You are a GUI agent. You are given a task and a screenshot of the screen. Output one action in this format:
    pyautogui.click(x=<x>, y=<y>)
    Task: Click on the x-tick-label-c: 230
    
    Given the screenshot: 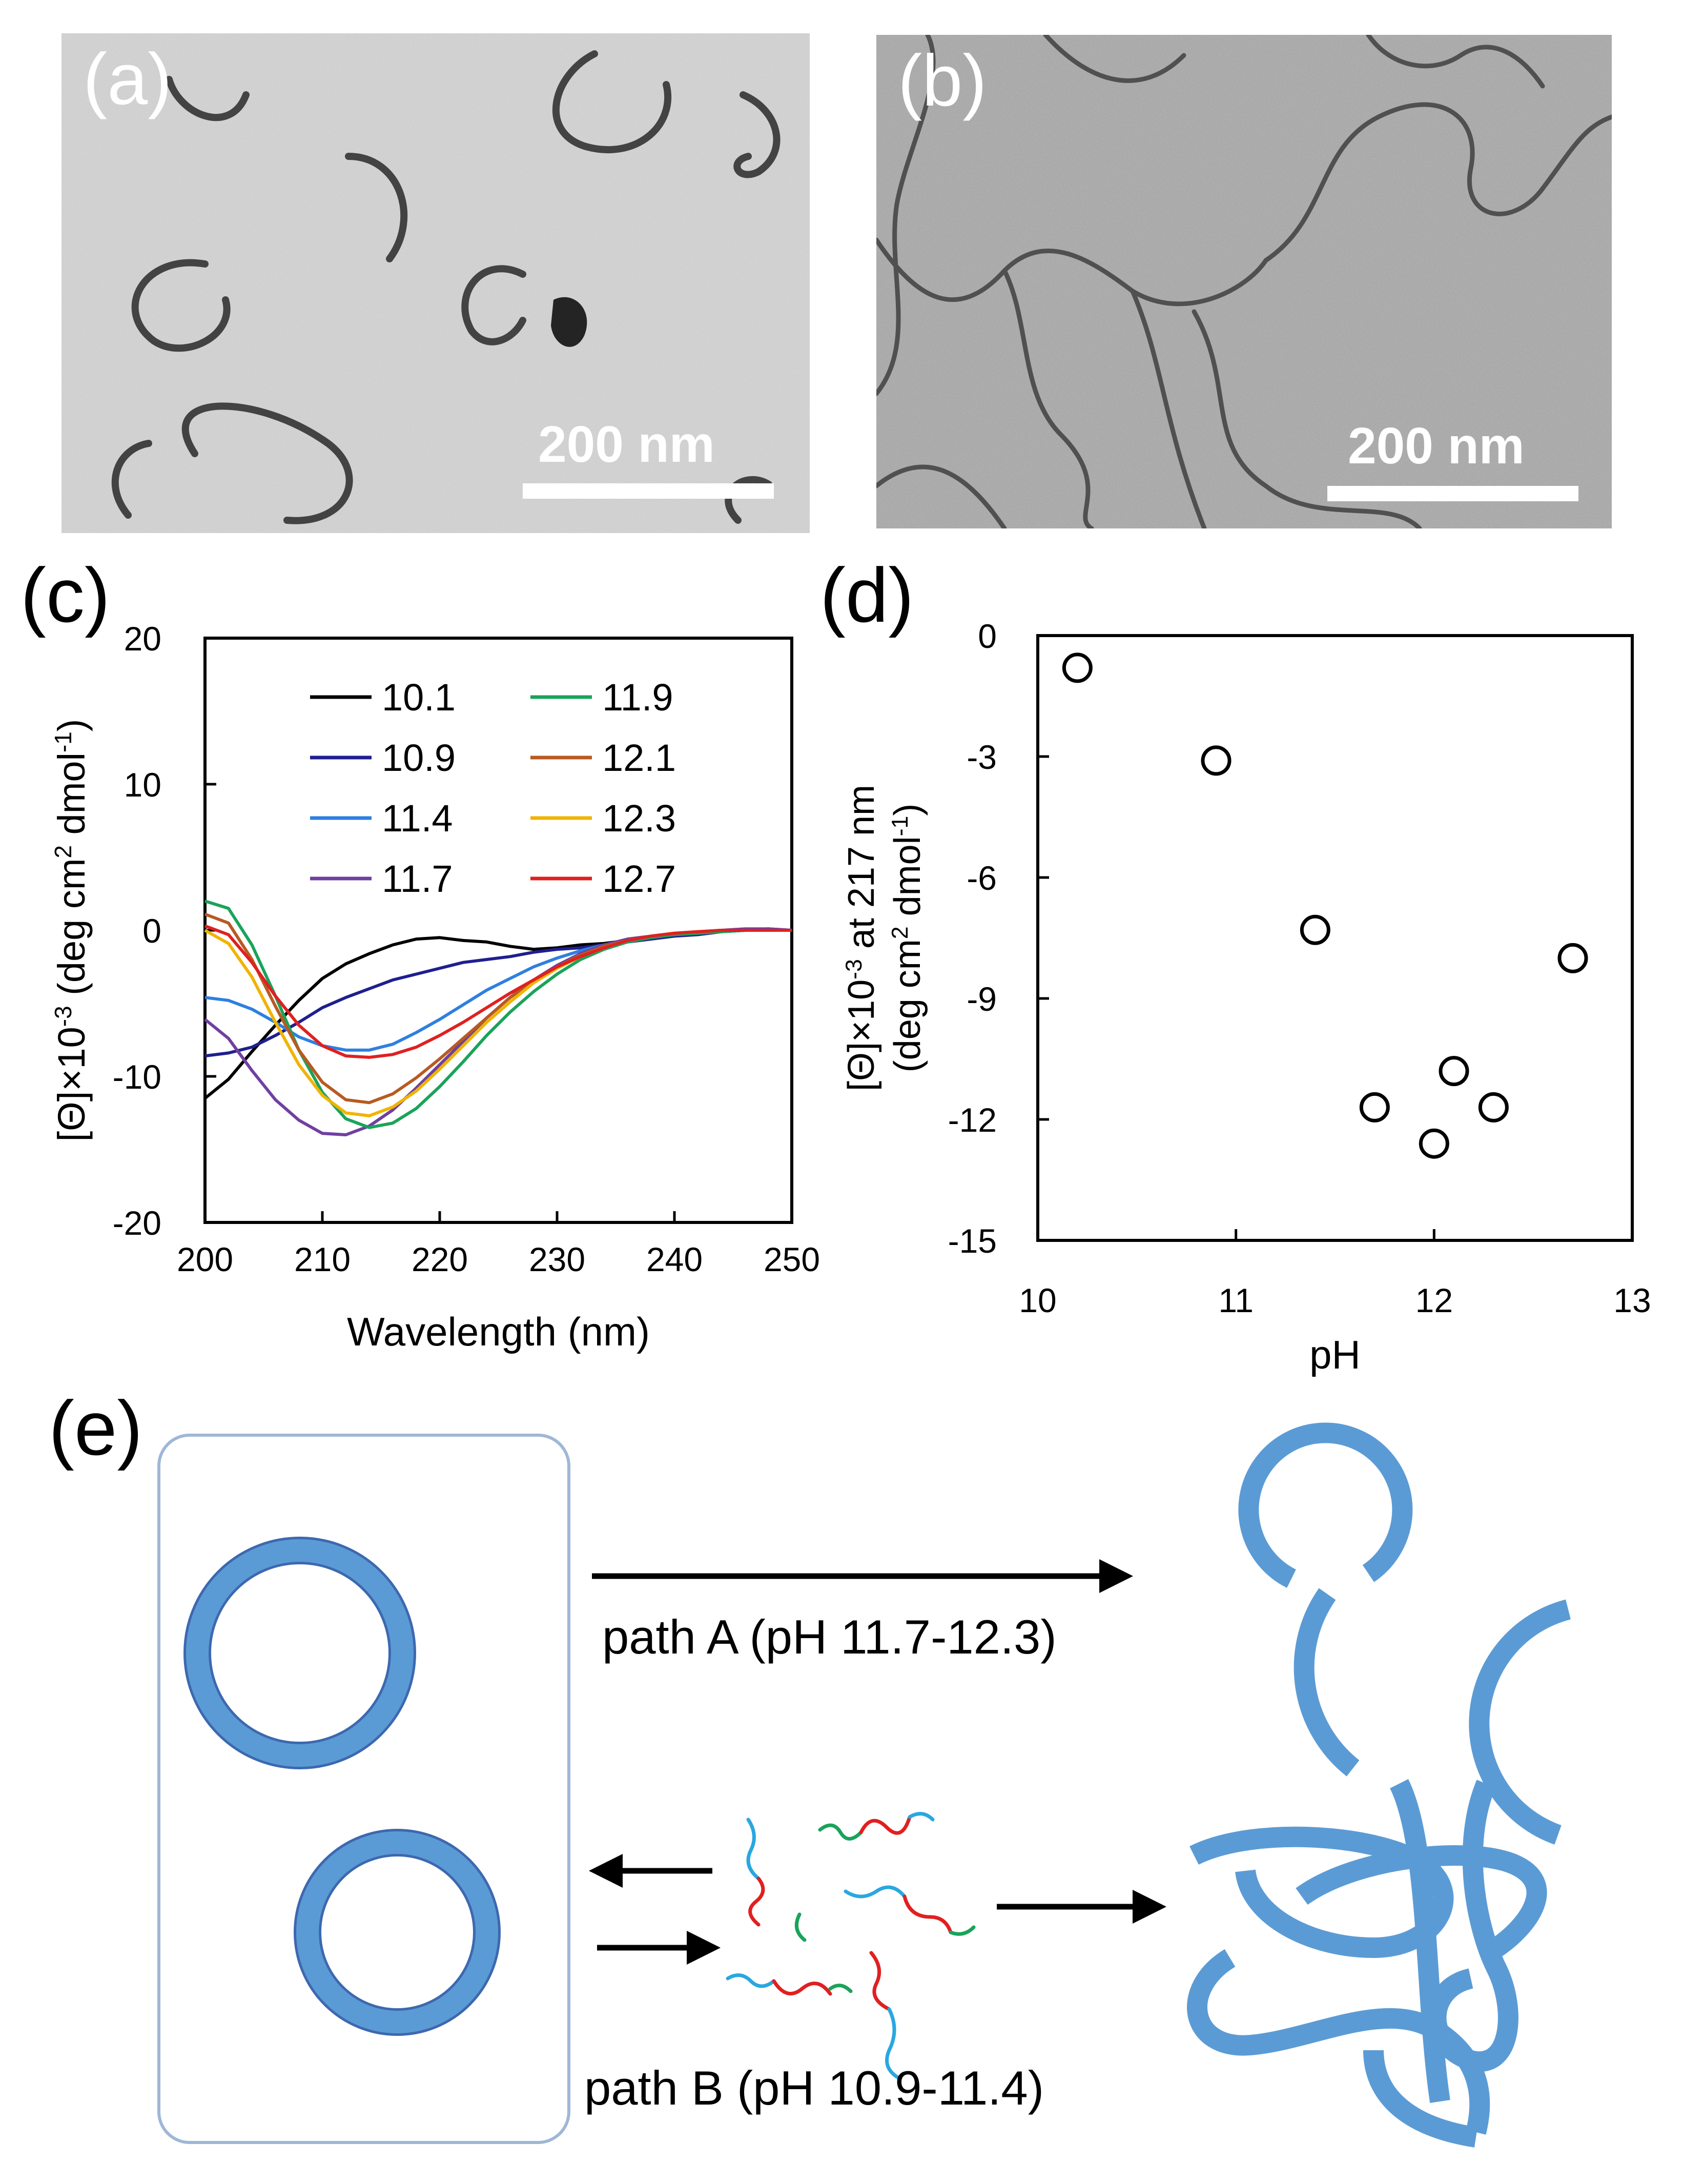 What is the action you would take?
    pyautogui.click(x=557, y=1259)
    